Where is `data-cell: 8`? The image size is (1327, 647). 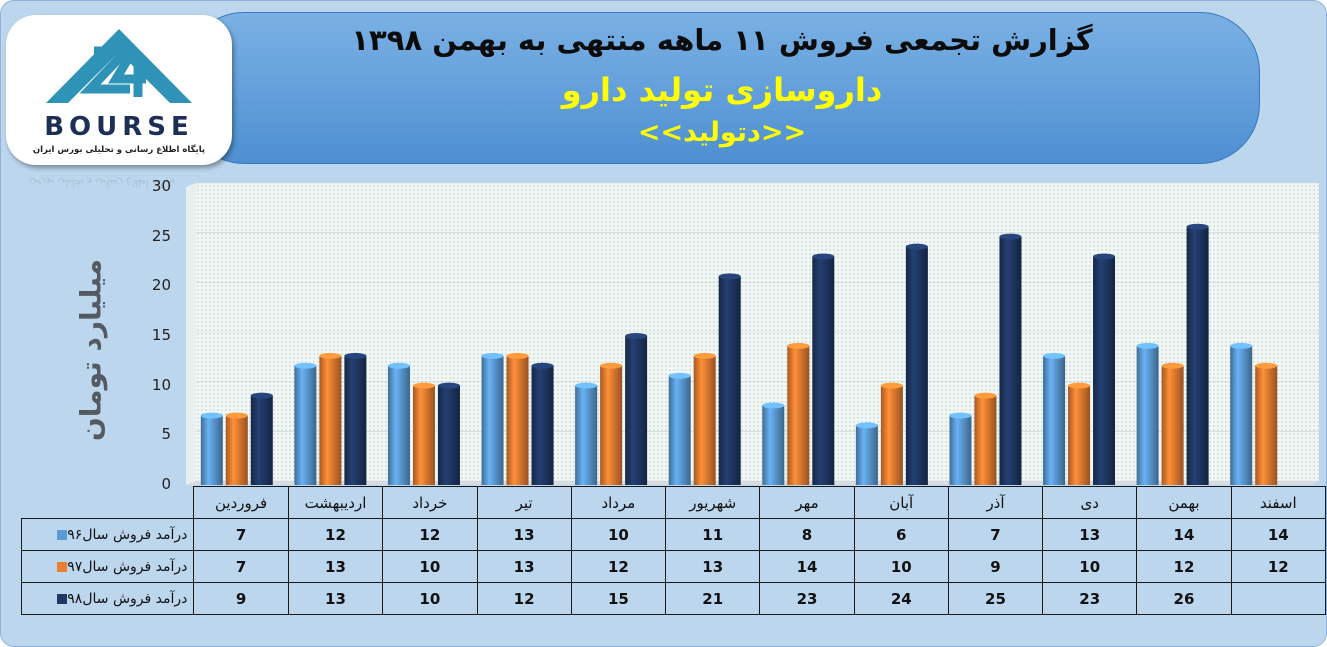 data-cell: 8 is located at coordinates (807, 534).